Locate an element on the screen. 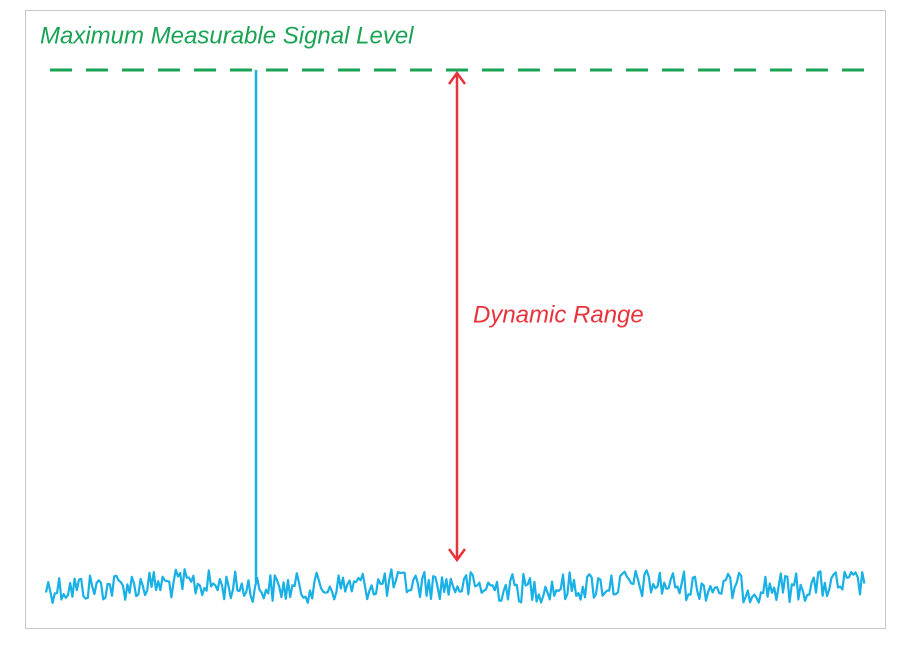 This screenshot has height=645, width=911. dynamic-range-label: Dynamic Range is located at coordinates (558, 314).